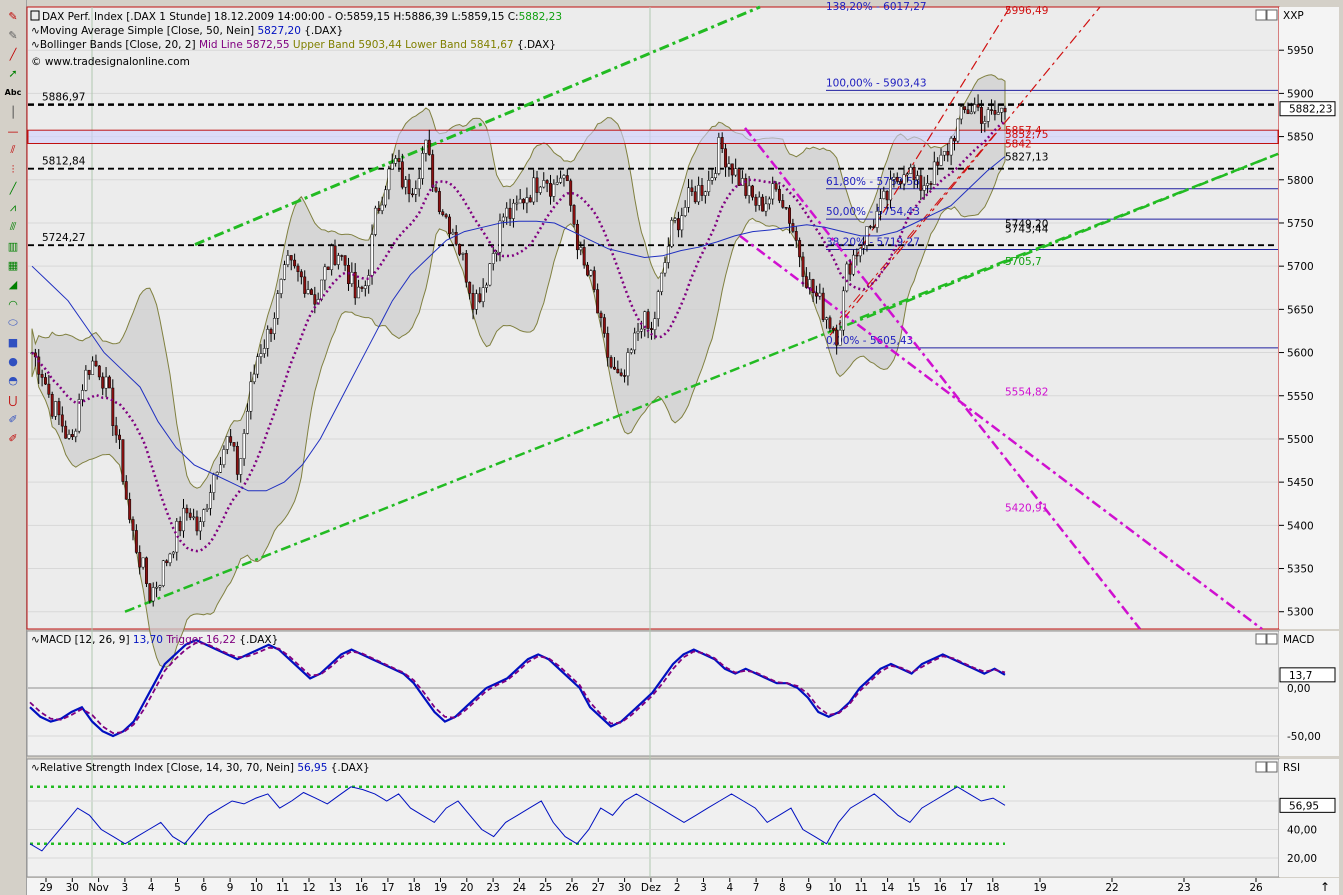 Image resolution: width=1343 pixels, height=895 pixels. I want to click on circle-icon: ●, so click(13, 362).